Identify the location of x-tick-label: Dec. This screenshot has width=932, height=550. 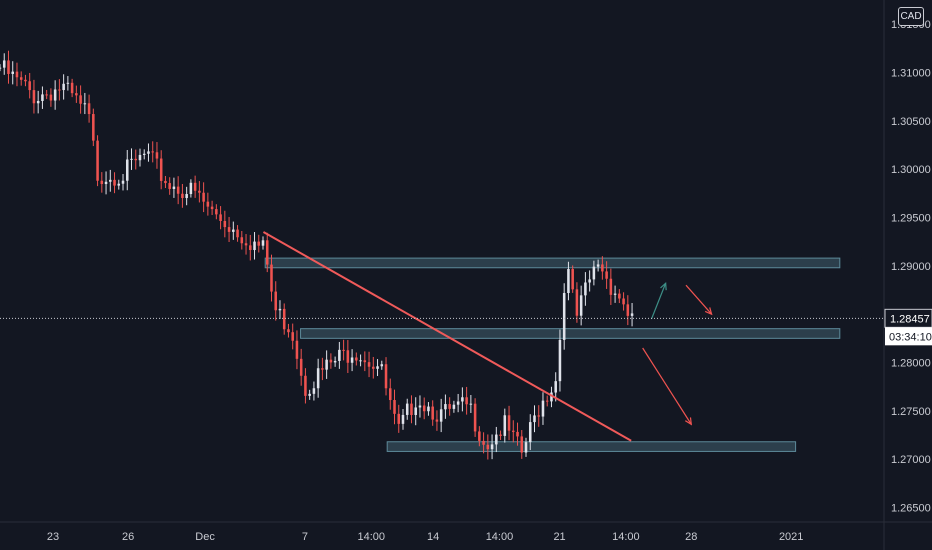
(205, 537).